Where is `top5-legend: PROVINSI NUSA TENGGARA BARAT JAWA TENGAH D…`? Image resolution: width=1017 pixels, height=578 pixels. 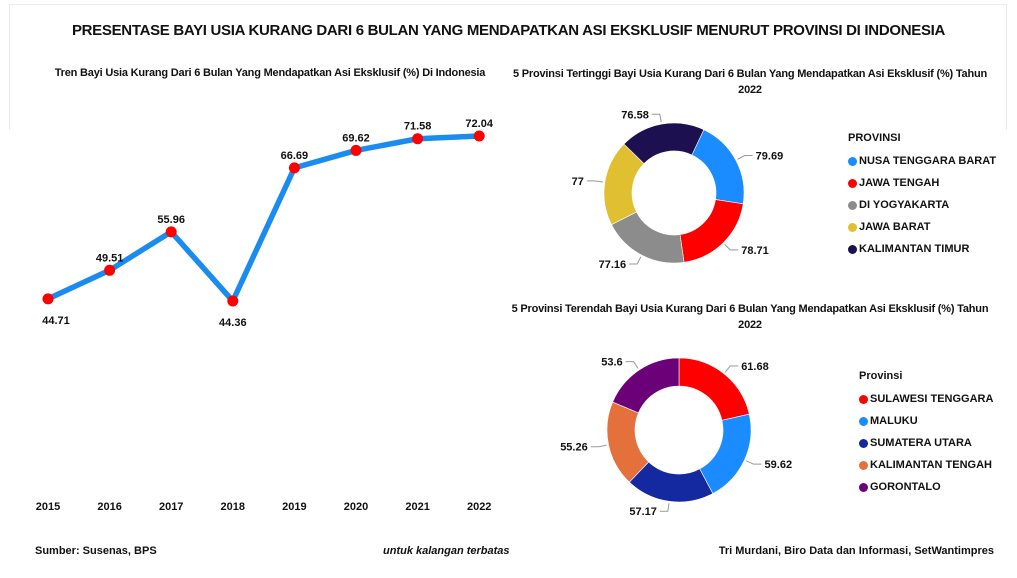 top5-legend: PROVINSI NUSA TENGGARA BARAT JAWA TENGAH D… is located at coordinates (922, 196).